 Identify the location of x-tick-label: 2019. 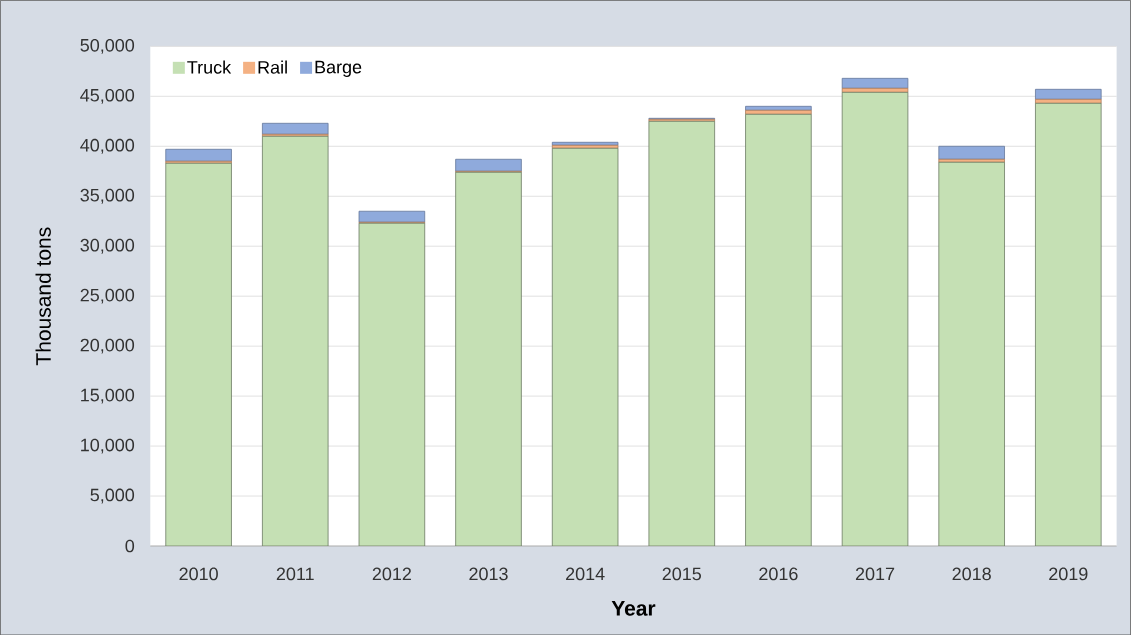
(1068, 574).